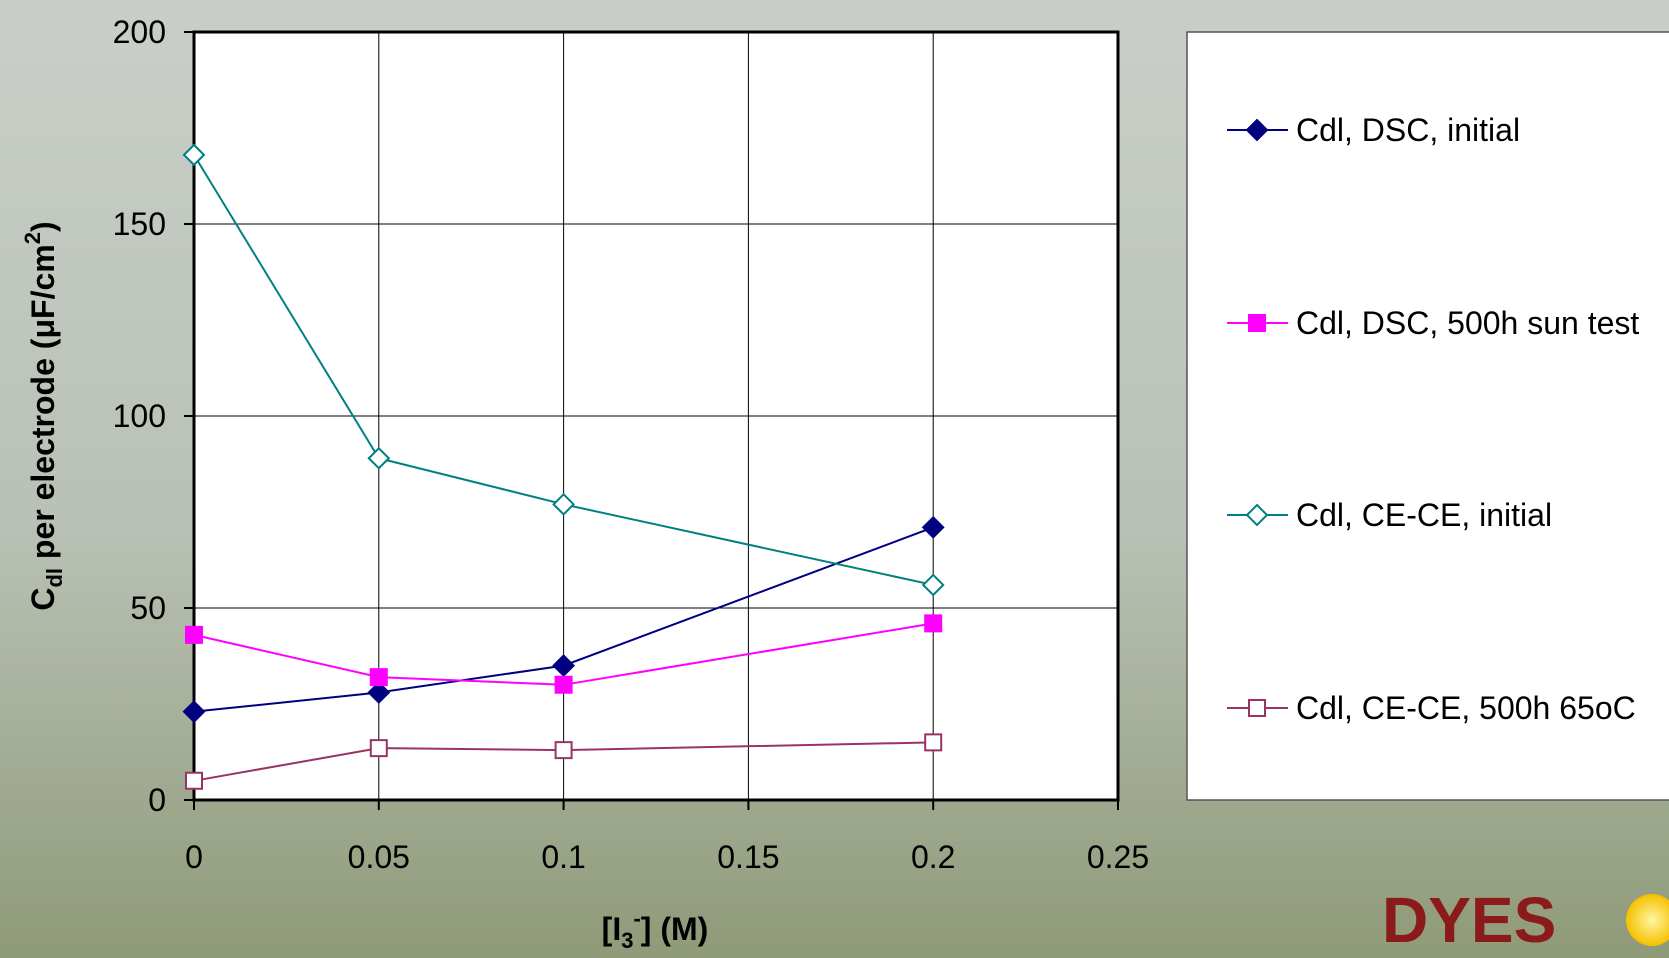  What do you see at coordinates (933, 857) in the screenshot?
I see `x-tick-label: 0.2` at bounding box center [933, 857].